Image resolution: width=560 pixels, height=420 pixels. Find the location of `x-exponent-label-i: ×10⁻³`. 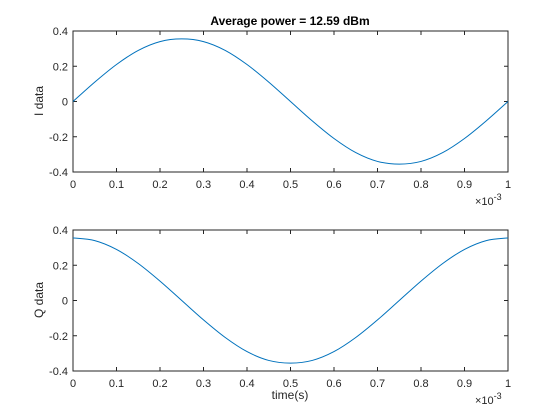

x-exponent-label-i: ×10⁻³ is located at coordinates (488, 200).